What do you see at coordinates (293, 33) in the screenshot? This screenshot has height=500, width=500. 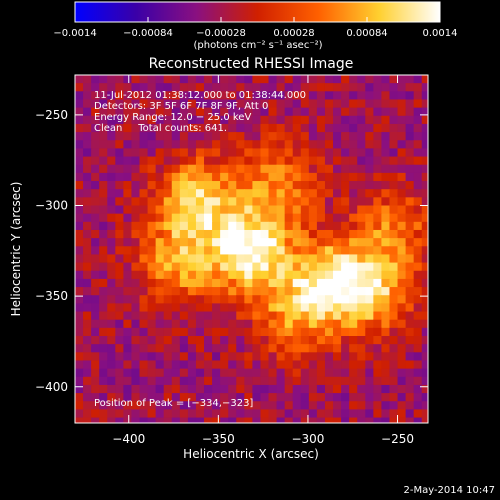 I see `colorbar-tick-label: 0.00028` at bounding box center [293, 33].